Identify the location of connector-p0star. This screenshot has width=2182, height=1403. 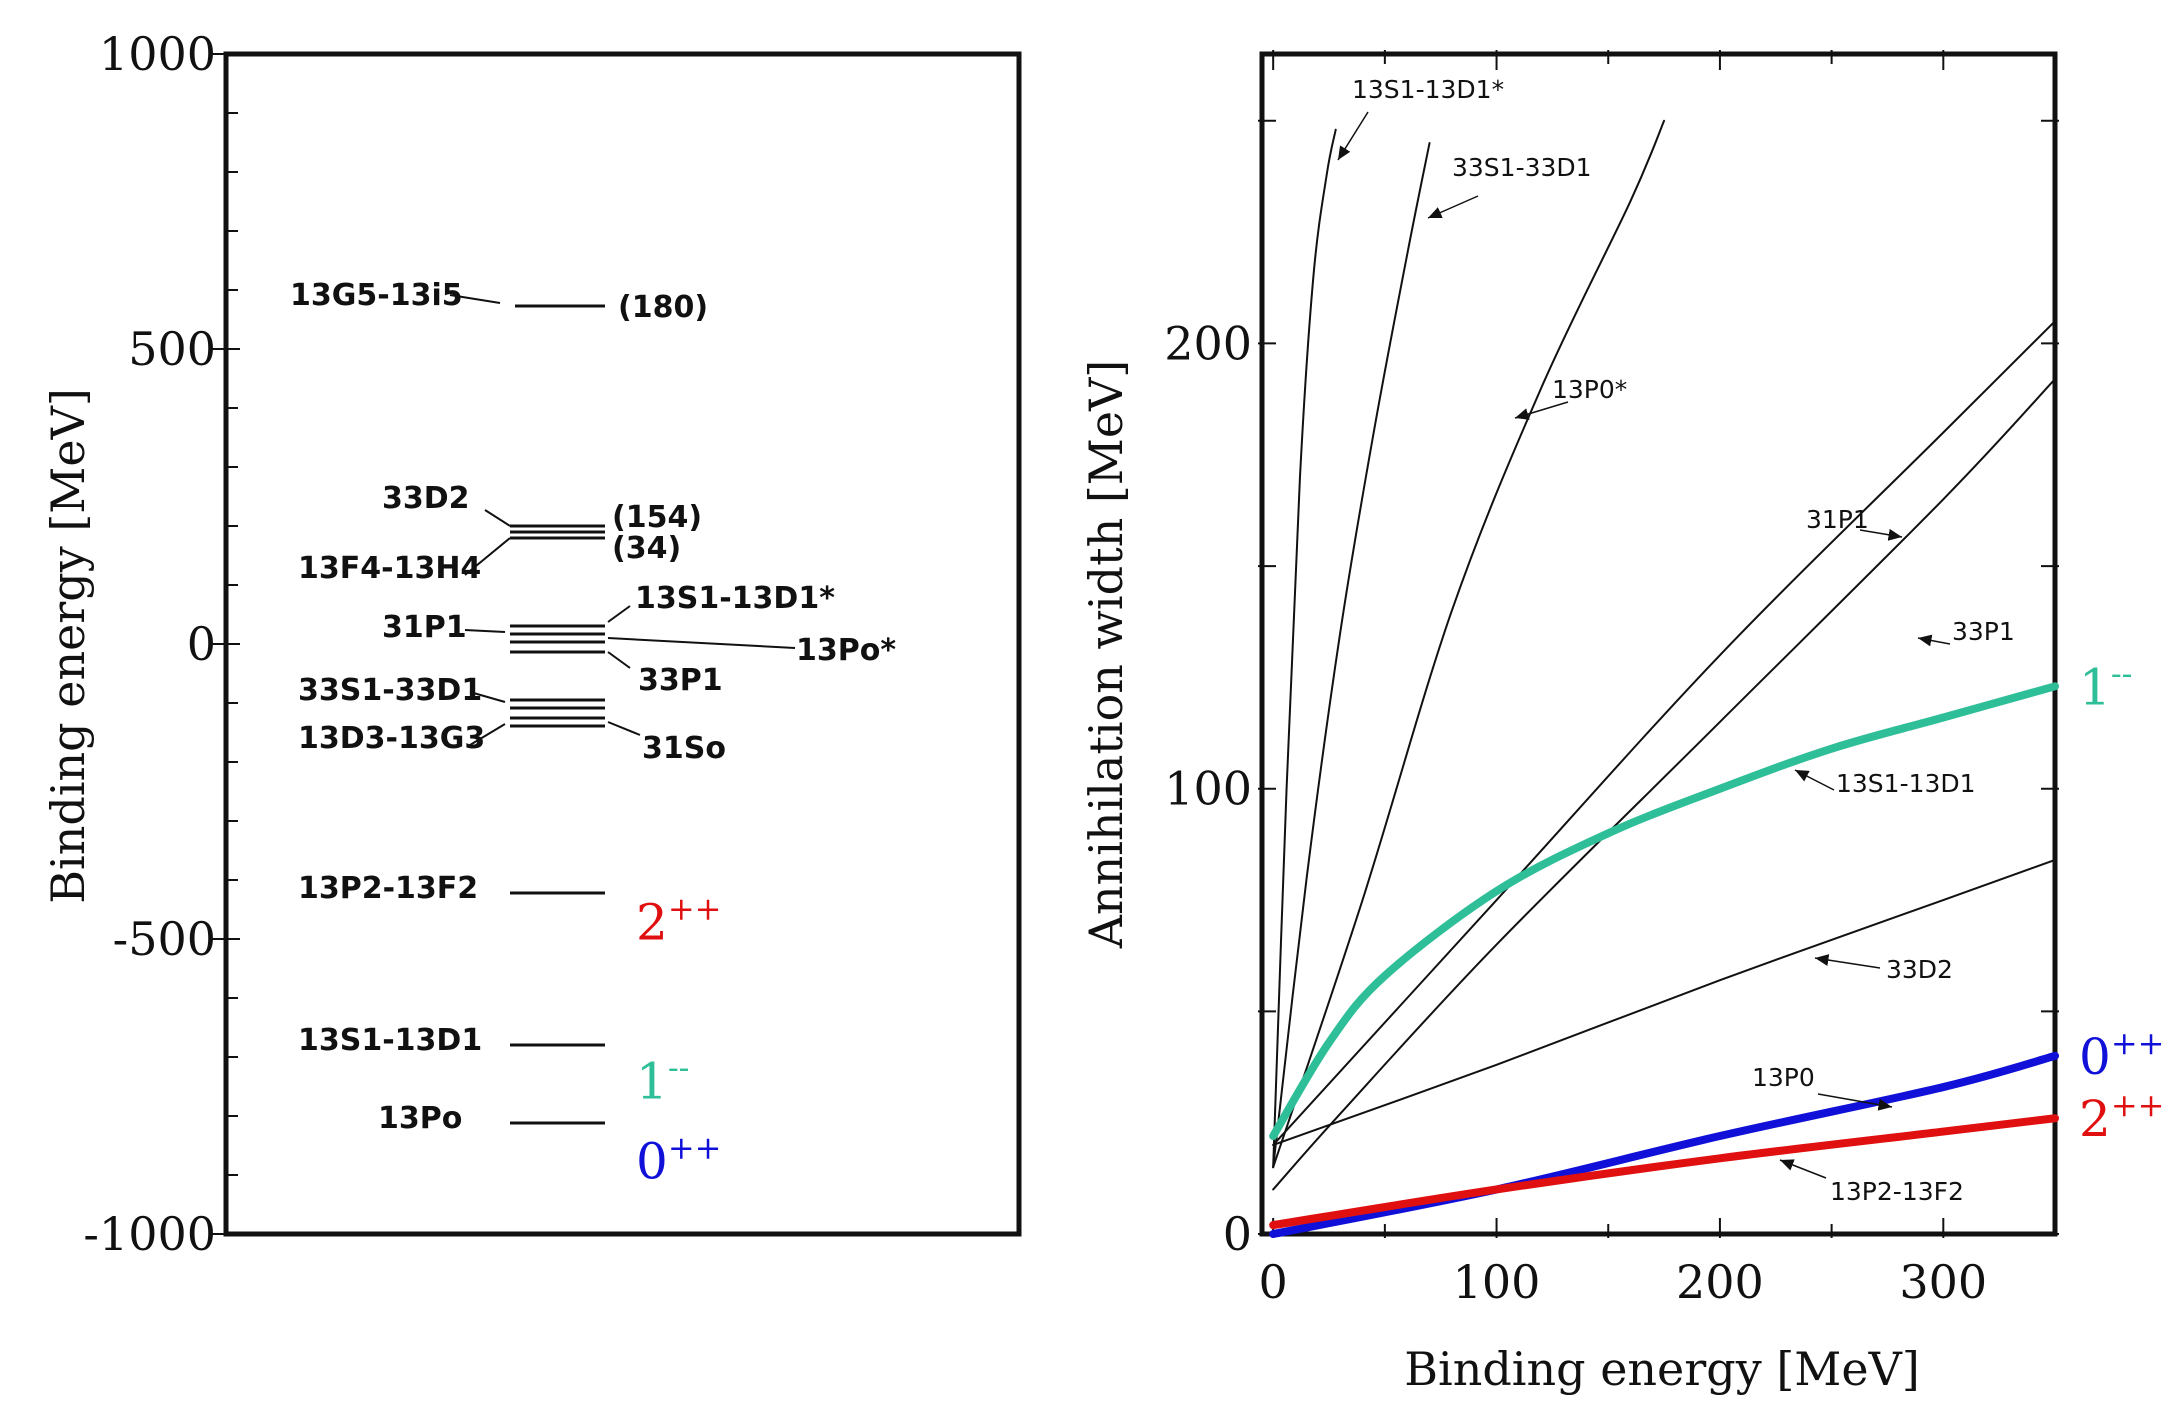
(701, 643).